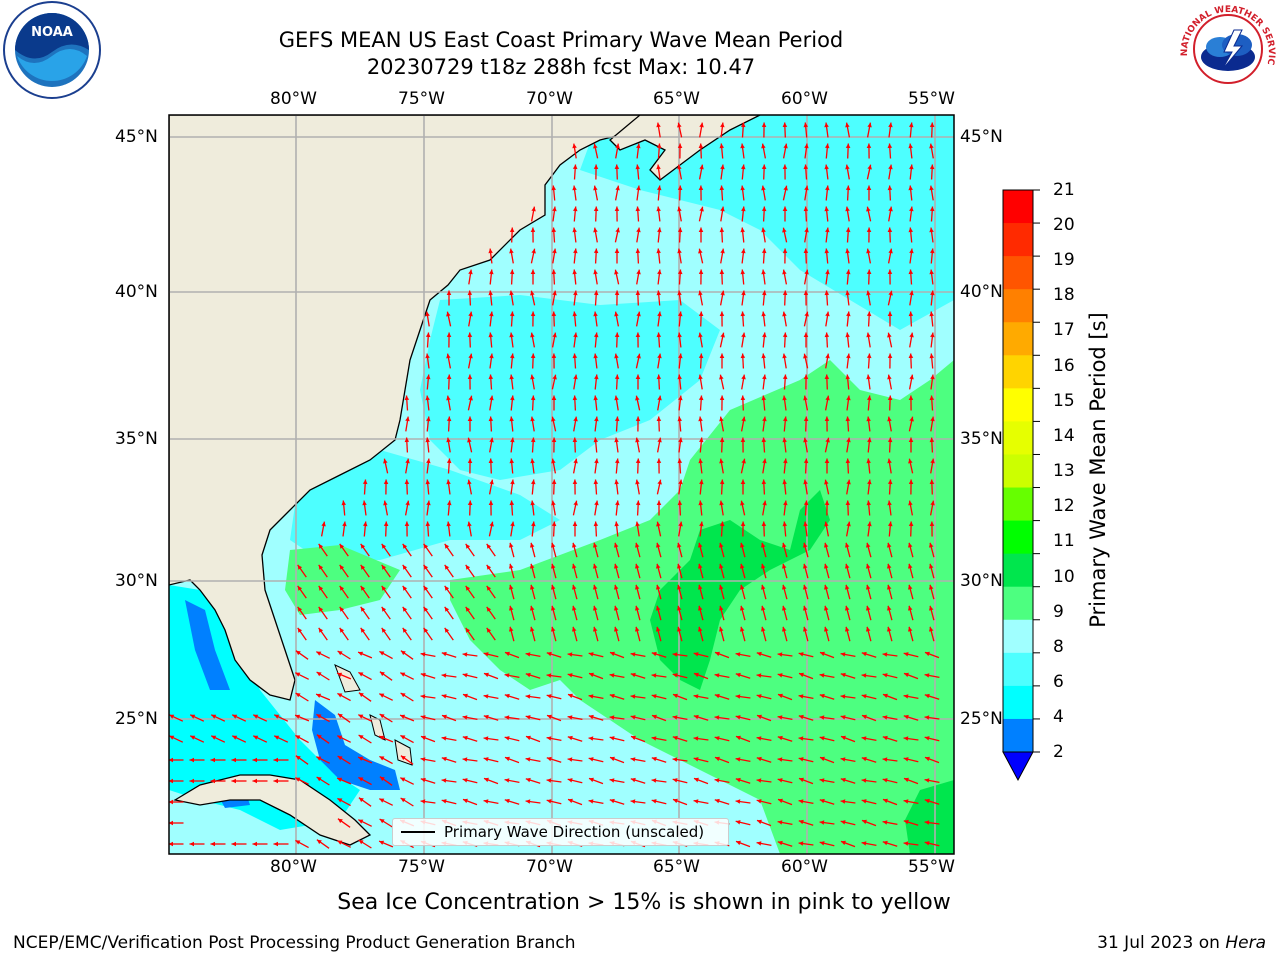 Image resolution: width=1280 pixels, height=960 pixels. Describe the element at coordinates (418, 832) in the screenshot. I see `legend-line-swatch` at that location.